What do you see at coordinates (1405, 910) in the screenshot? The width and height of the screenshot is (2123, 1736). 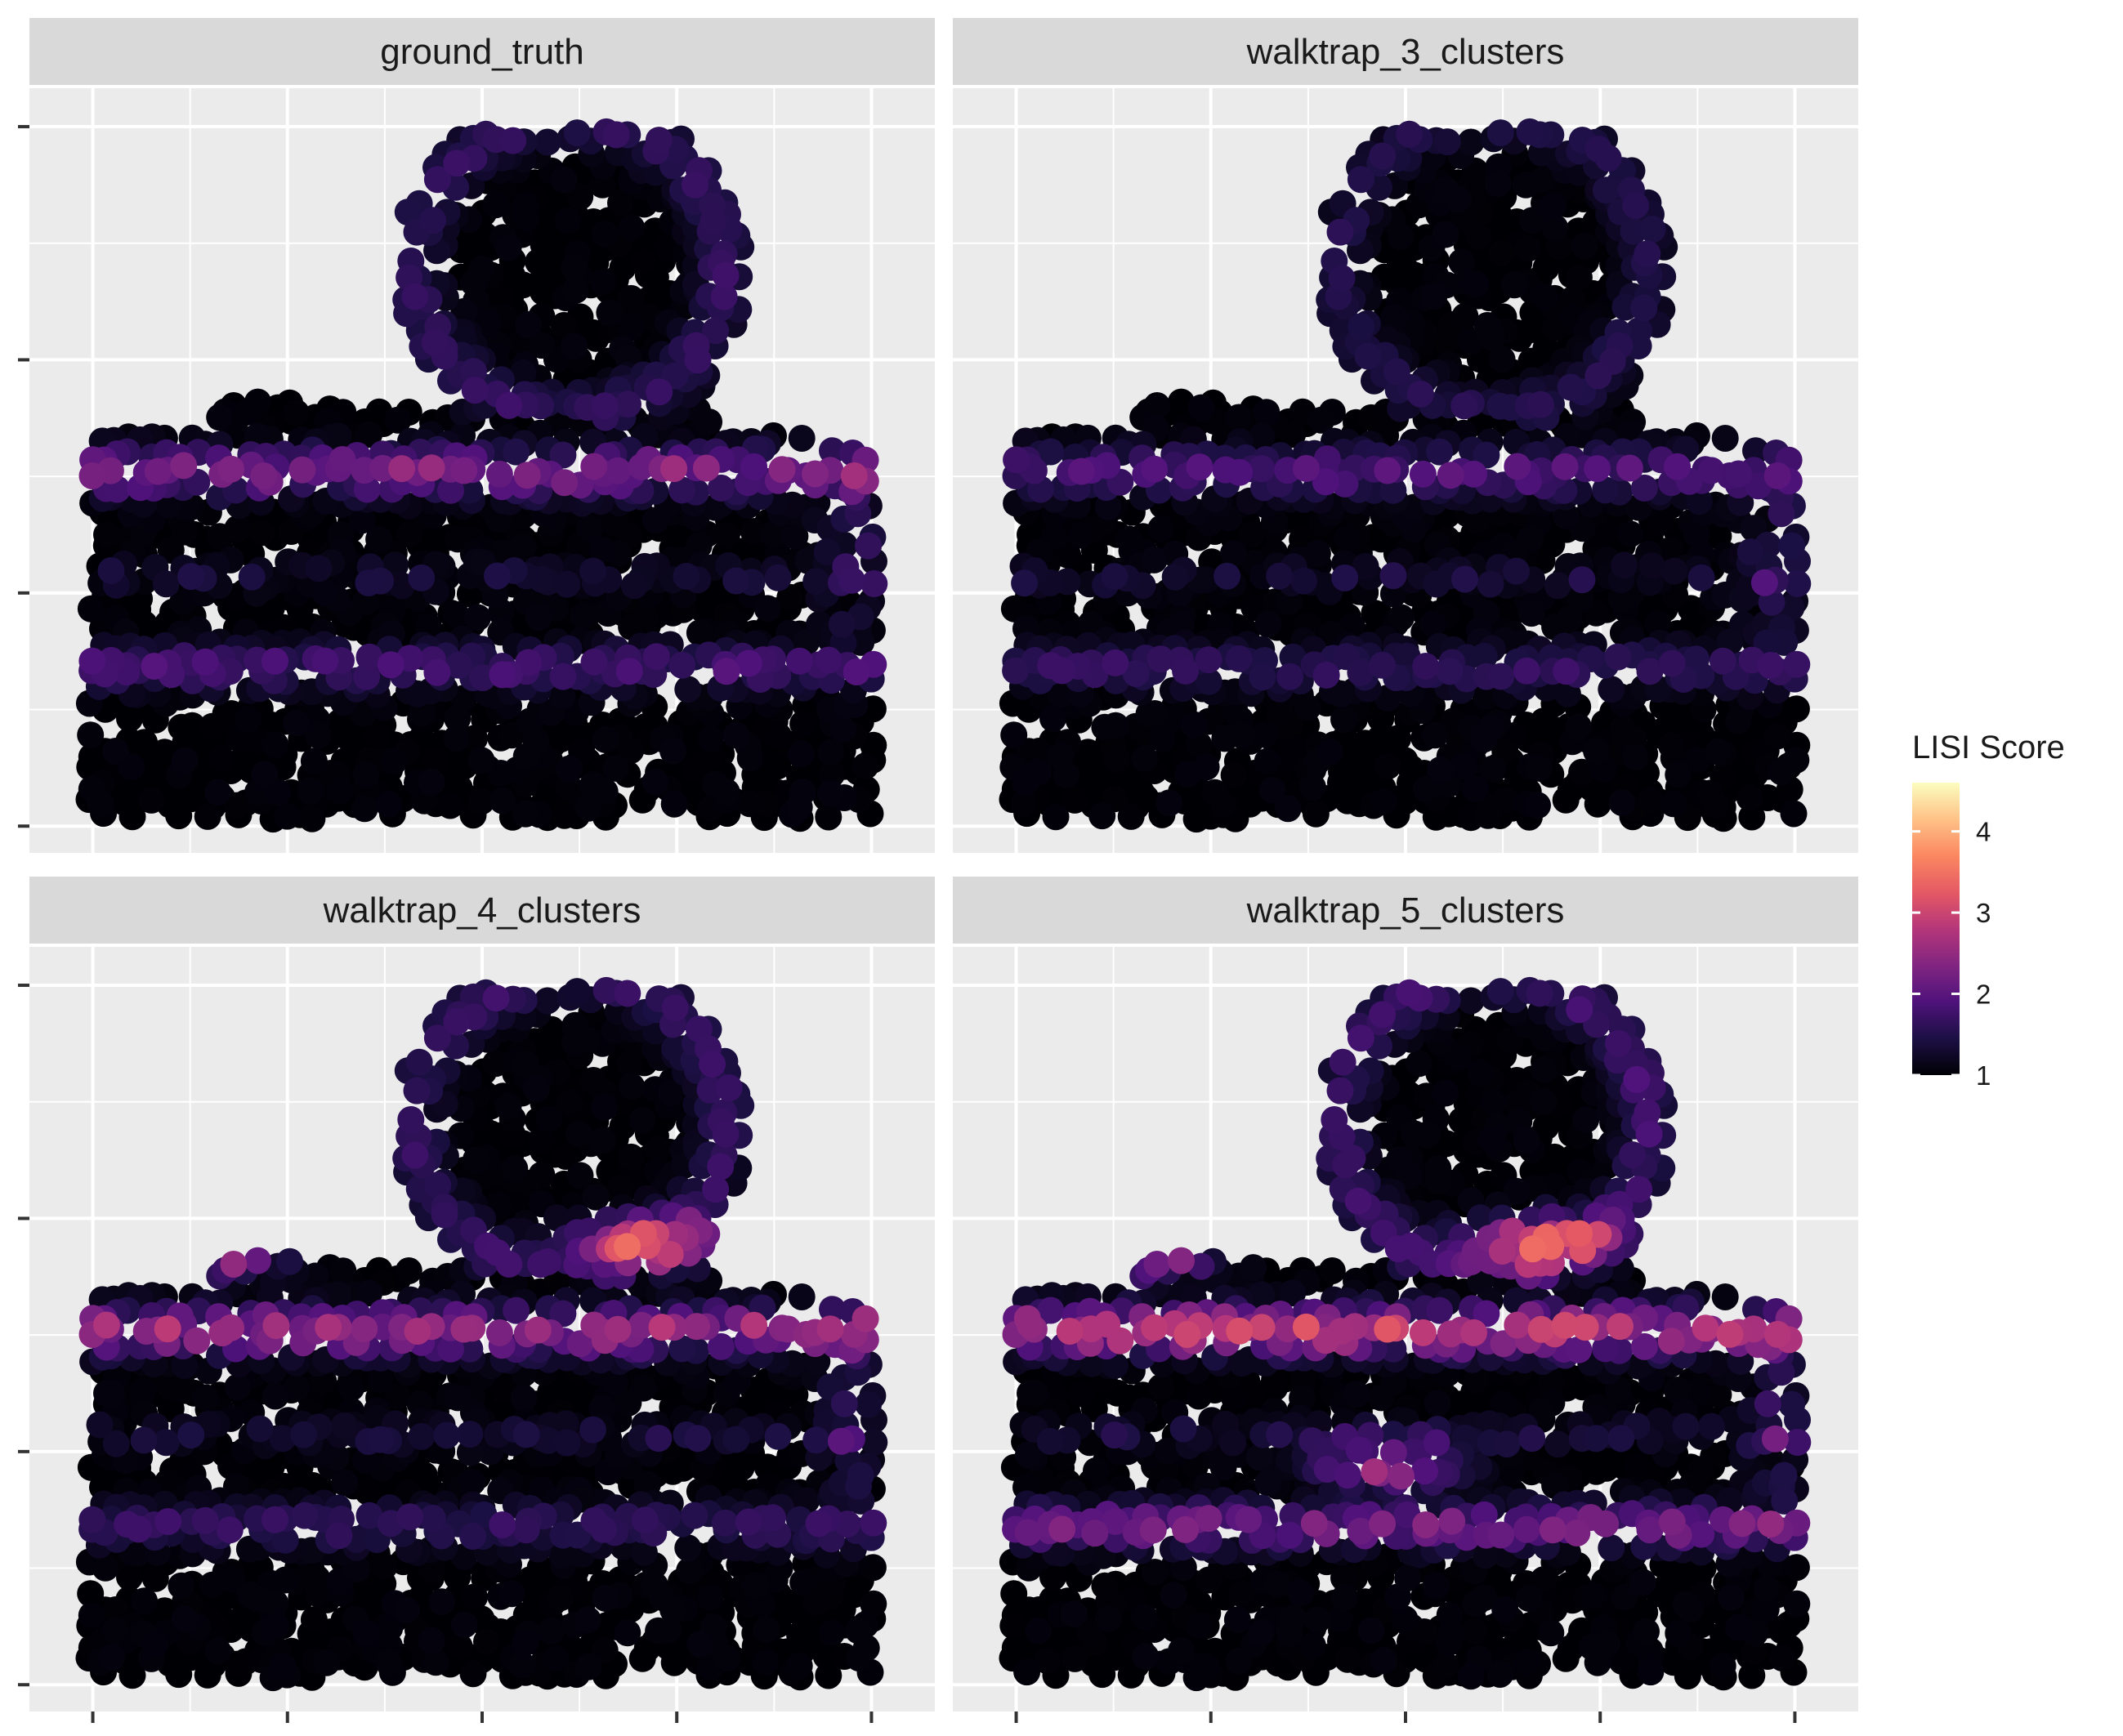 I see `facet-title: walktrap_5_clusters` at bounding box center [1405, 910].